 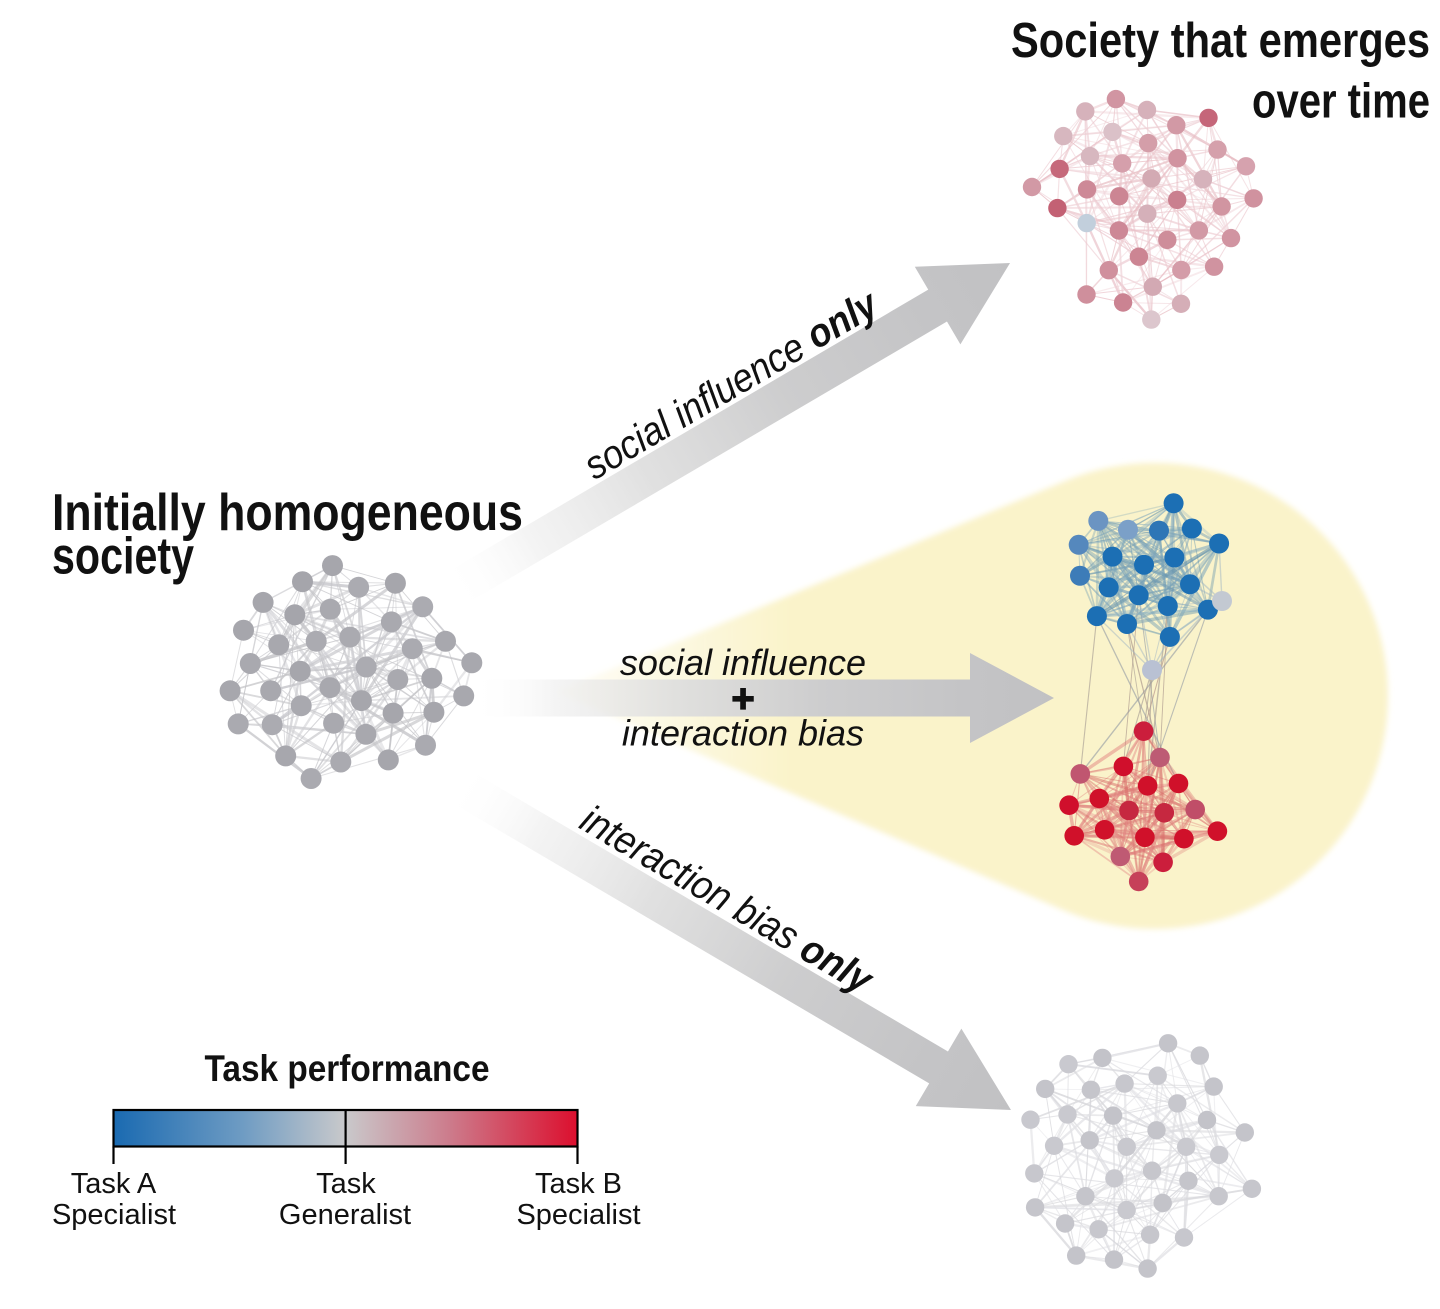 I want to click on svg-text: Task B, so click(x=578, y=1184).